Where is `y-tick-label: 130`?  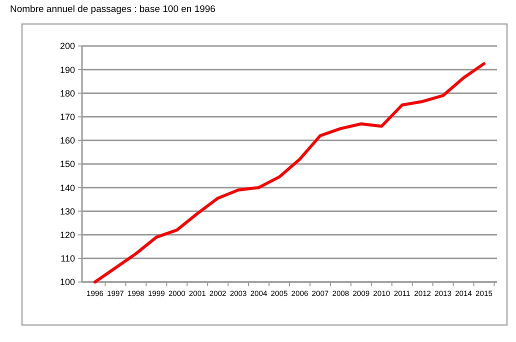
y-tick-label: 130 is located at coordinates (67, 211).